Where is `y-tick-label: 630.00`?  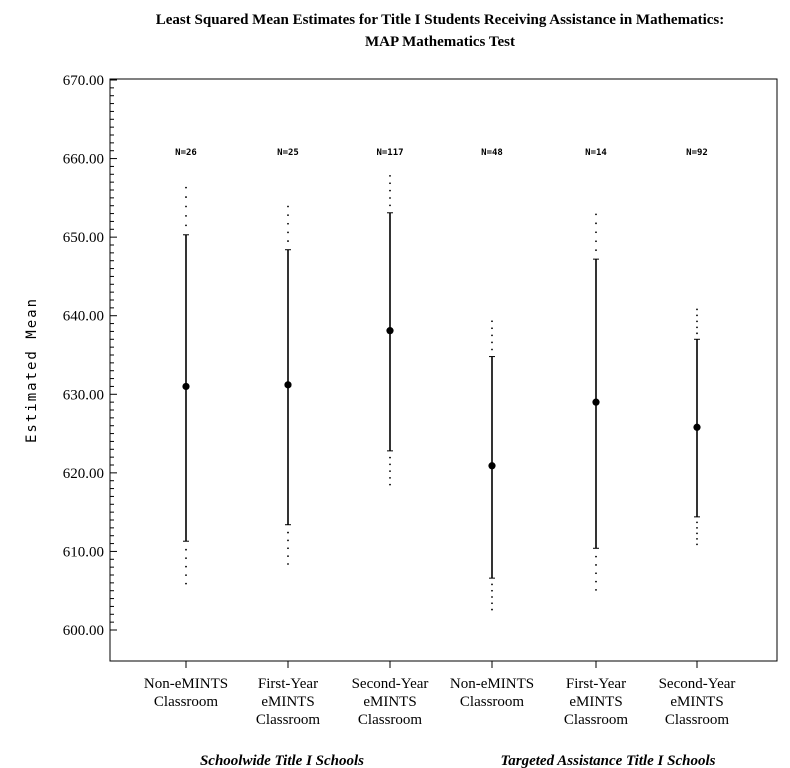 y-tick-label: 630.00 is located at coordinates (83, 395).